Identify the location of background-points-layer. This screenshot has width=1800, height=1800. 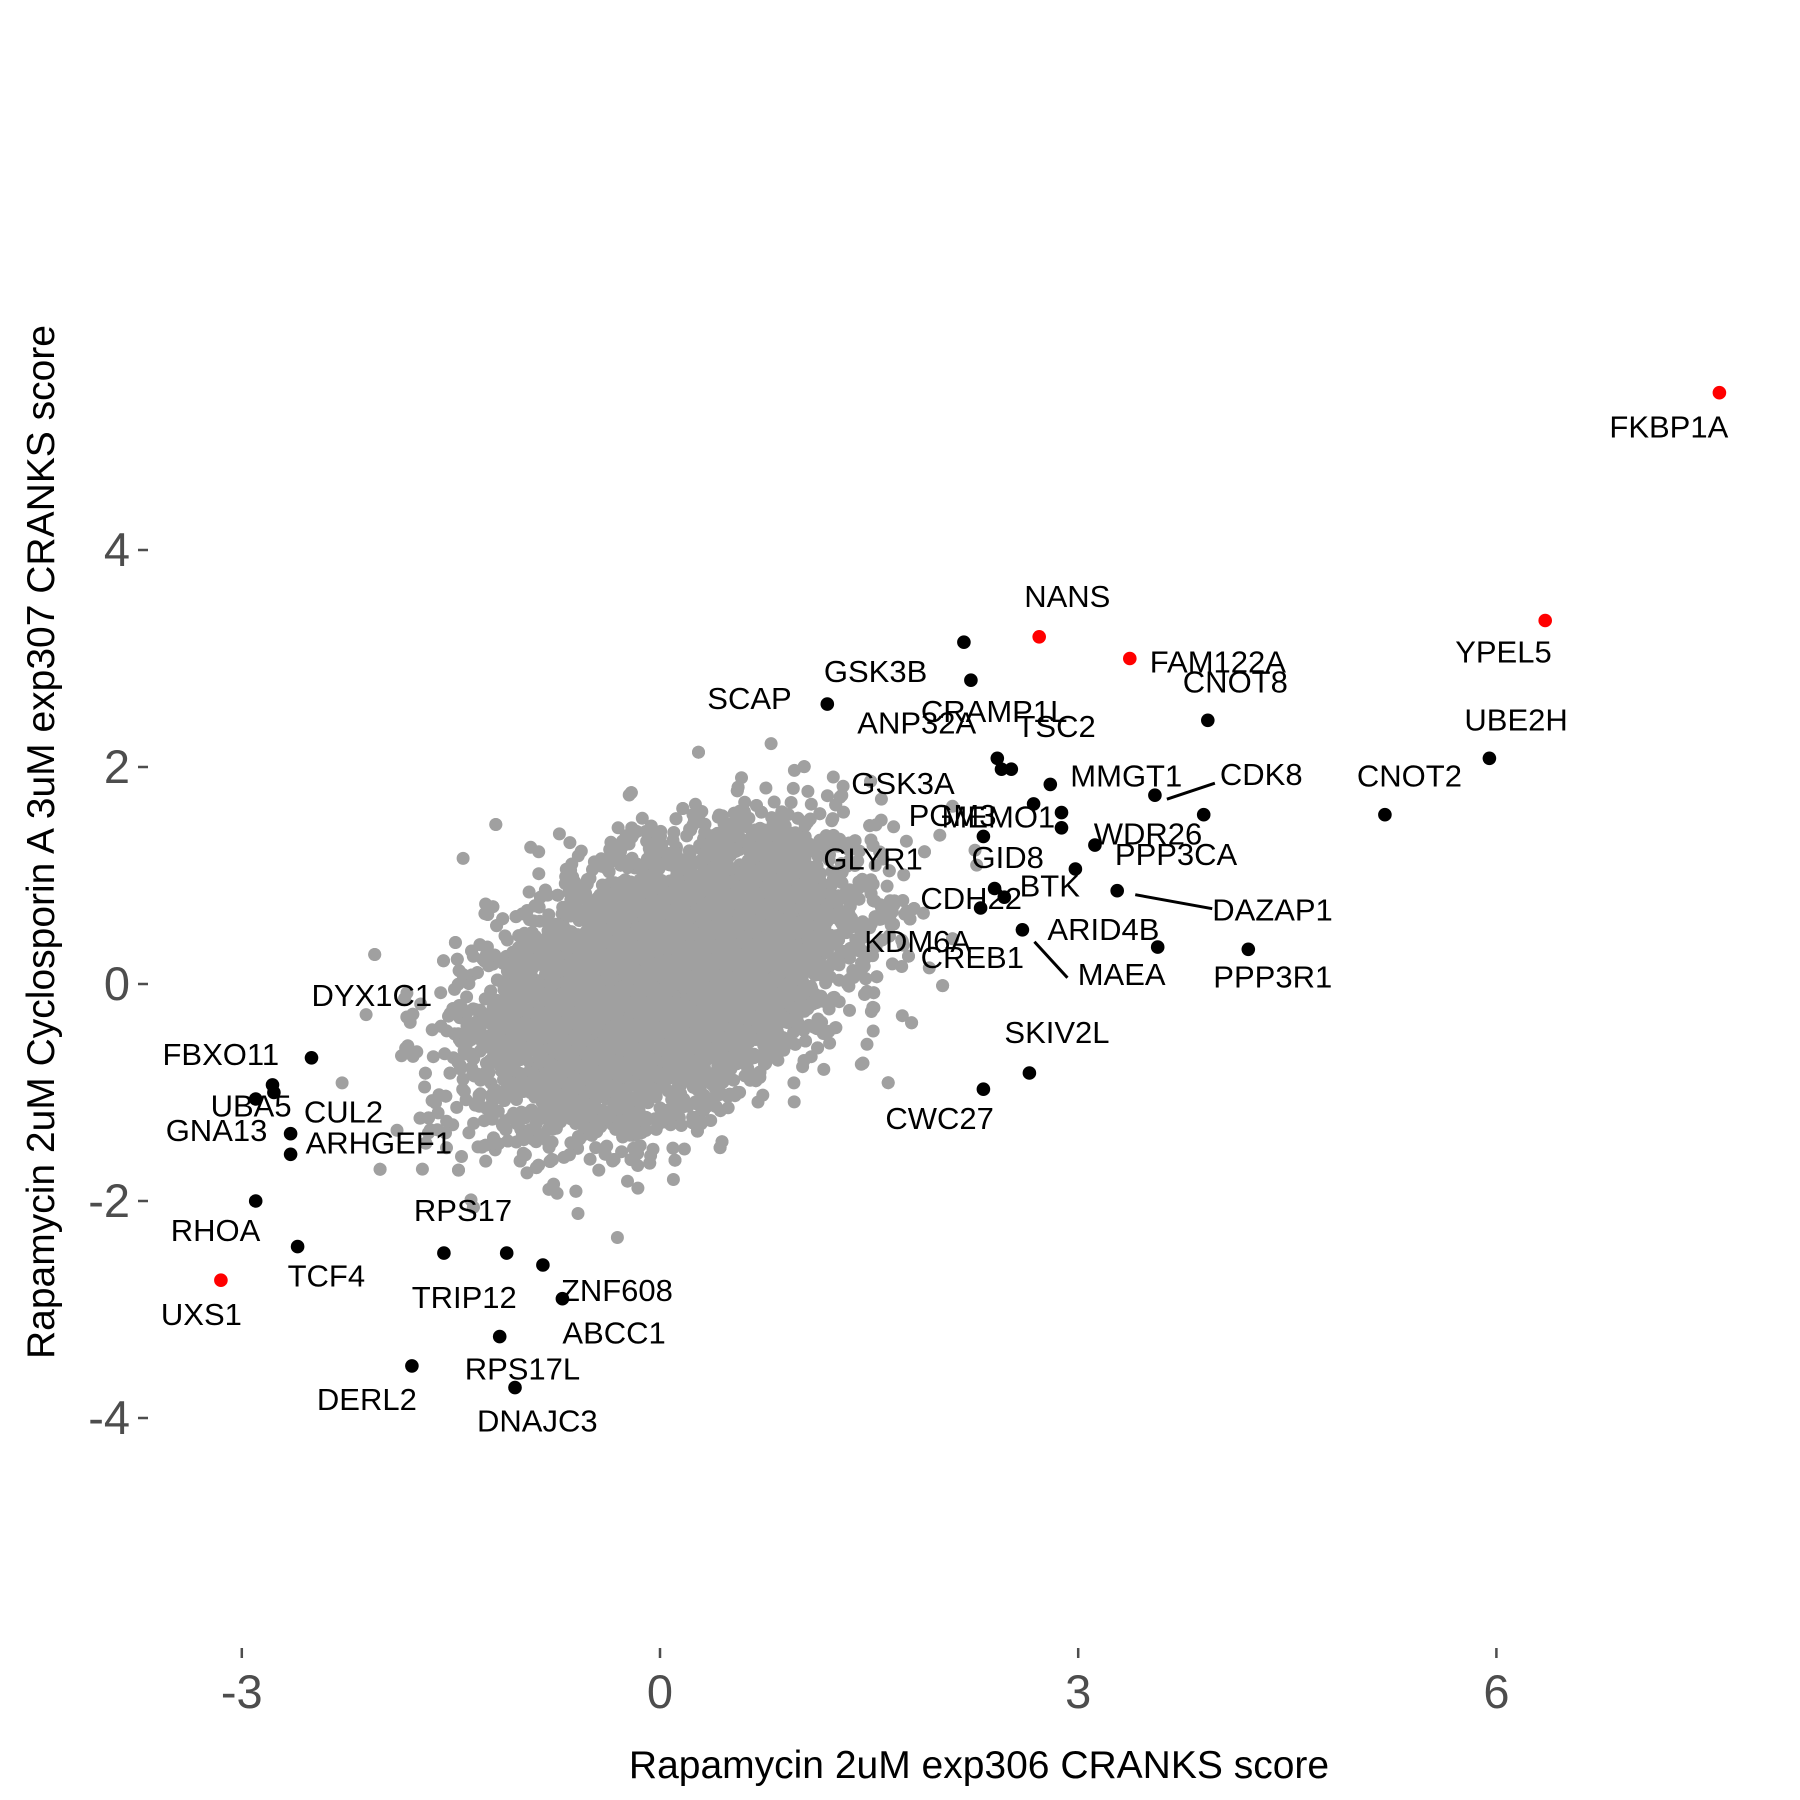
(659, 990).